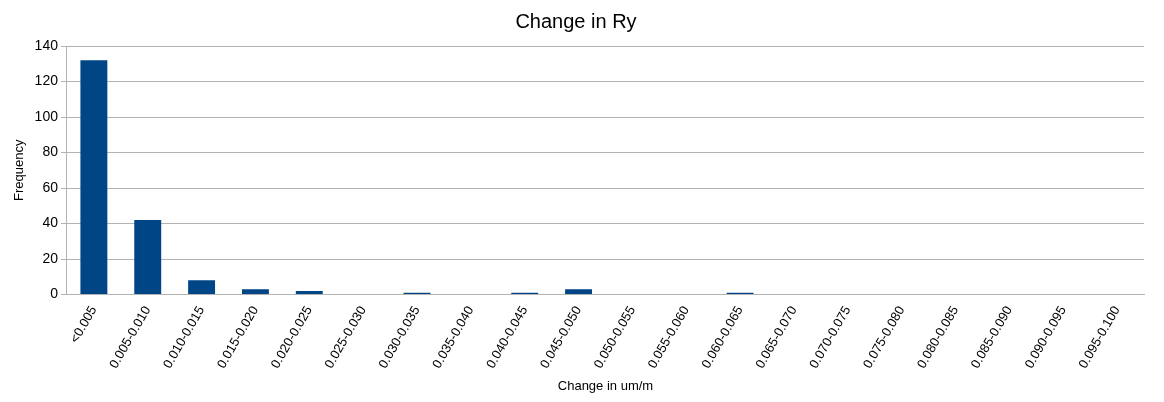  I want to click on y-tick-label: 140, so click(46, 44).